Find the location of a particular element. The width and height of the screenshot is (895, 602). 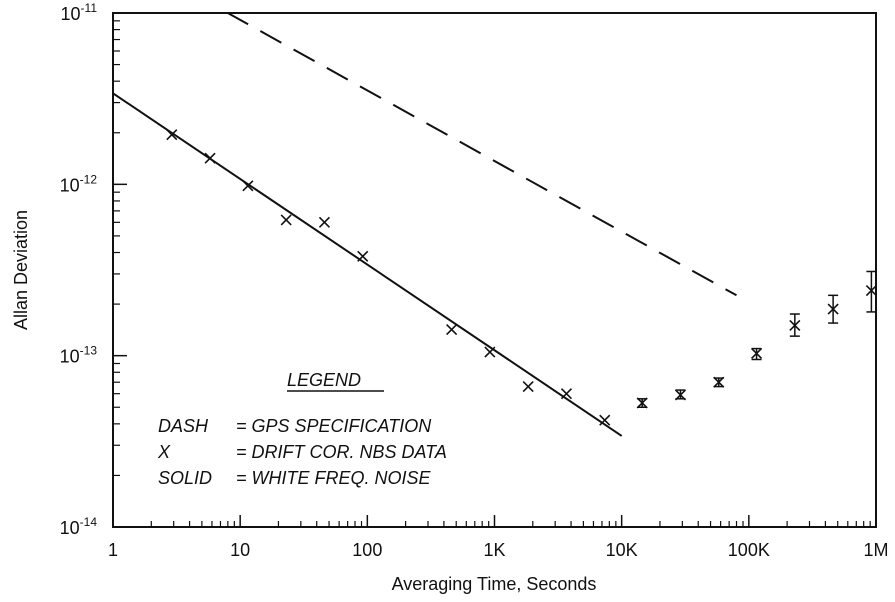

x-tick-label: 100 is located at coordinates (367, 550).